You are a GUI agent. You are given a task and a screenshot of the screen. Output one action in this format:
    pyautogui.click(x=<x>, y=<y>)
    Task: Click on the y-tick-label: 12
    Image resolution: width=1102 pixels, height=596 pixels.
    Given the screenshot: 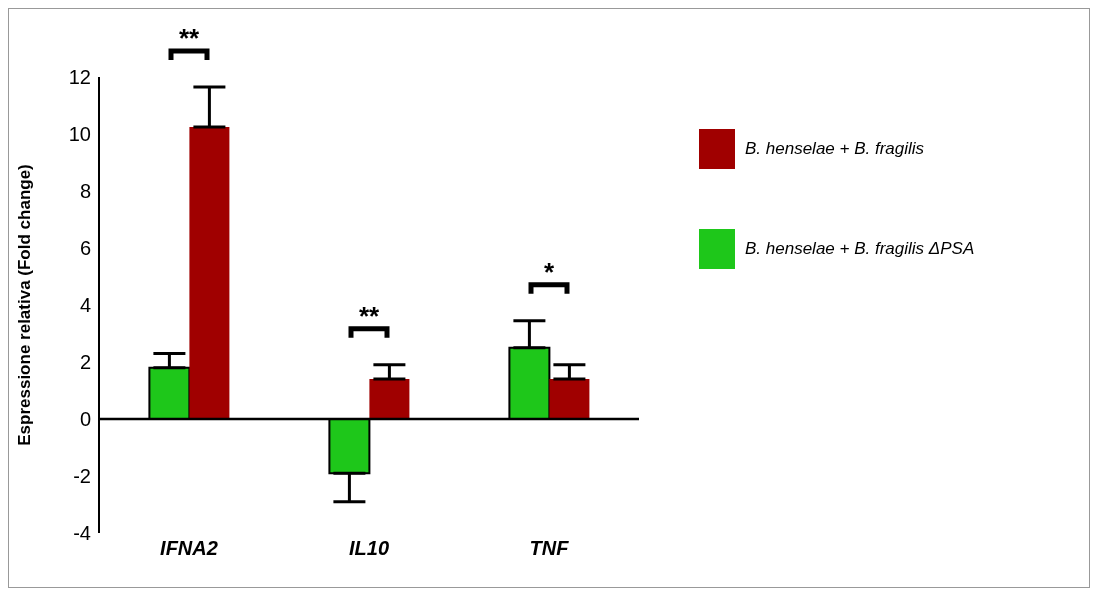 What is the action you would take?
    pyautogui.click(x=79, y=77)
    